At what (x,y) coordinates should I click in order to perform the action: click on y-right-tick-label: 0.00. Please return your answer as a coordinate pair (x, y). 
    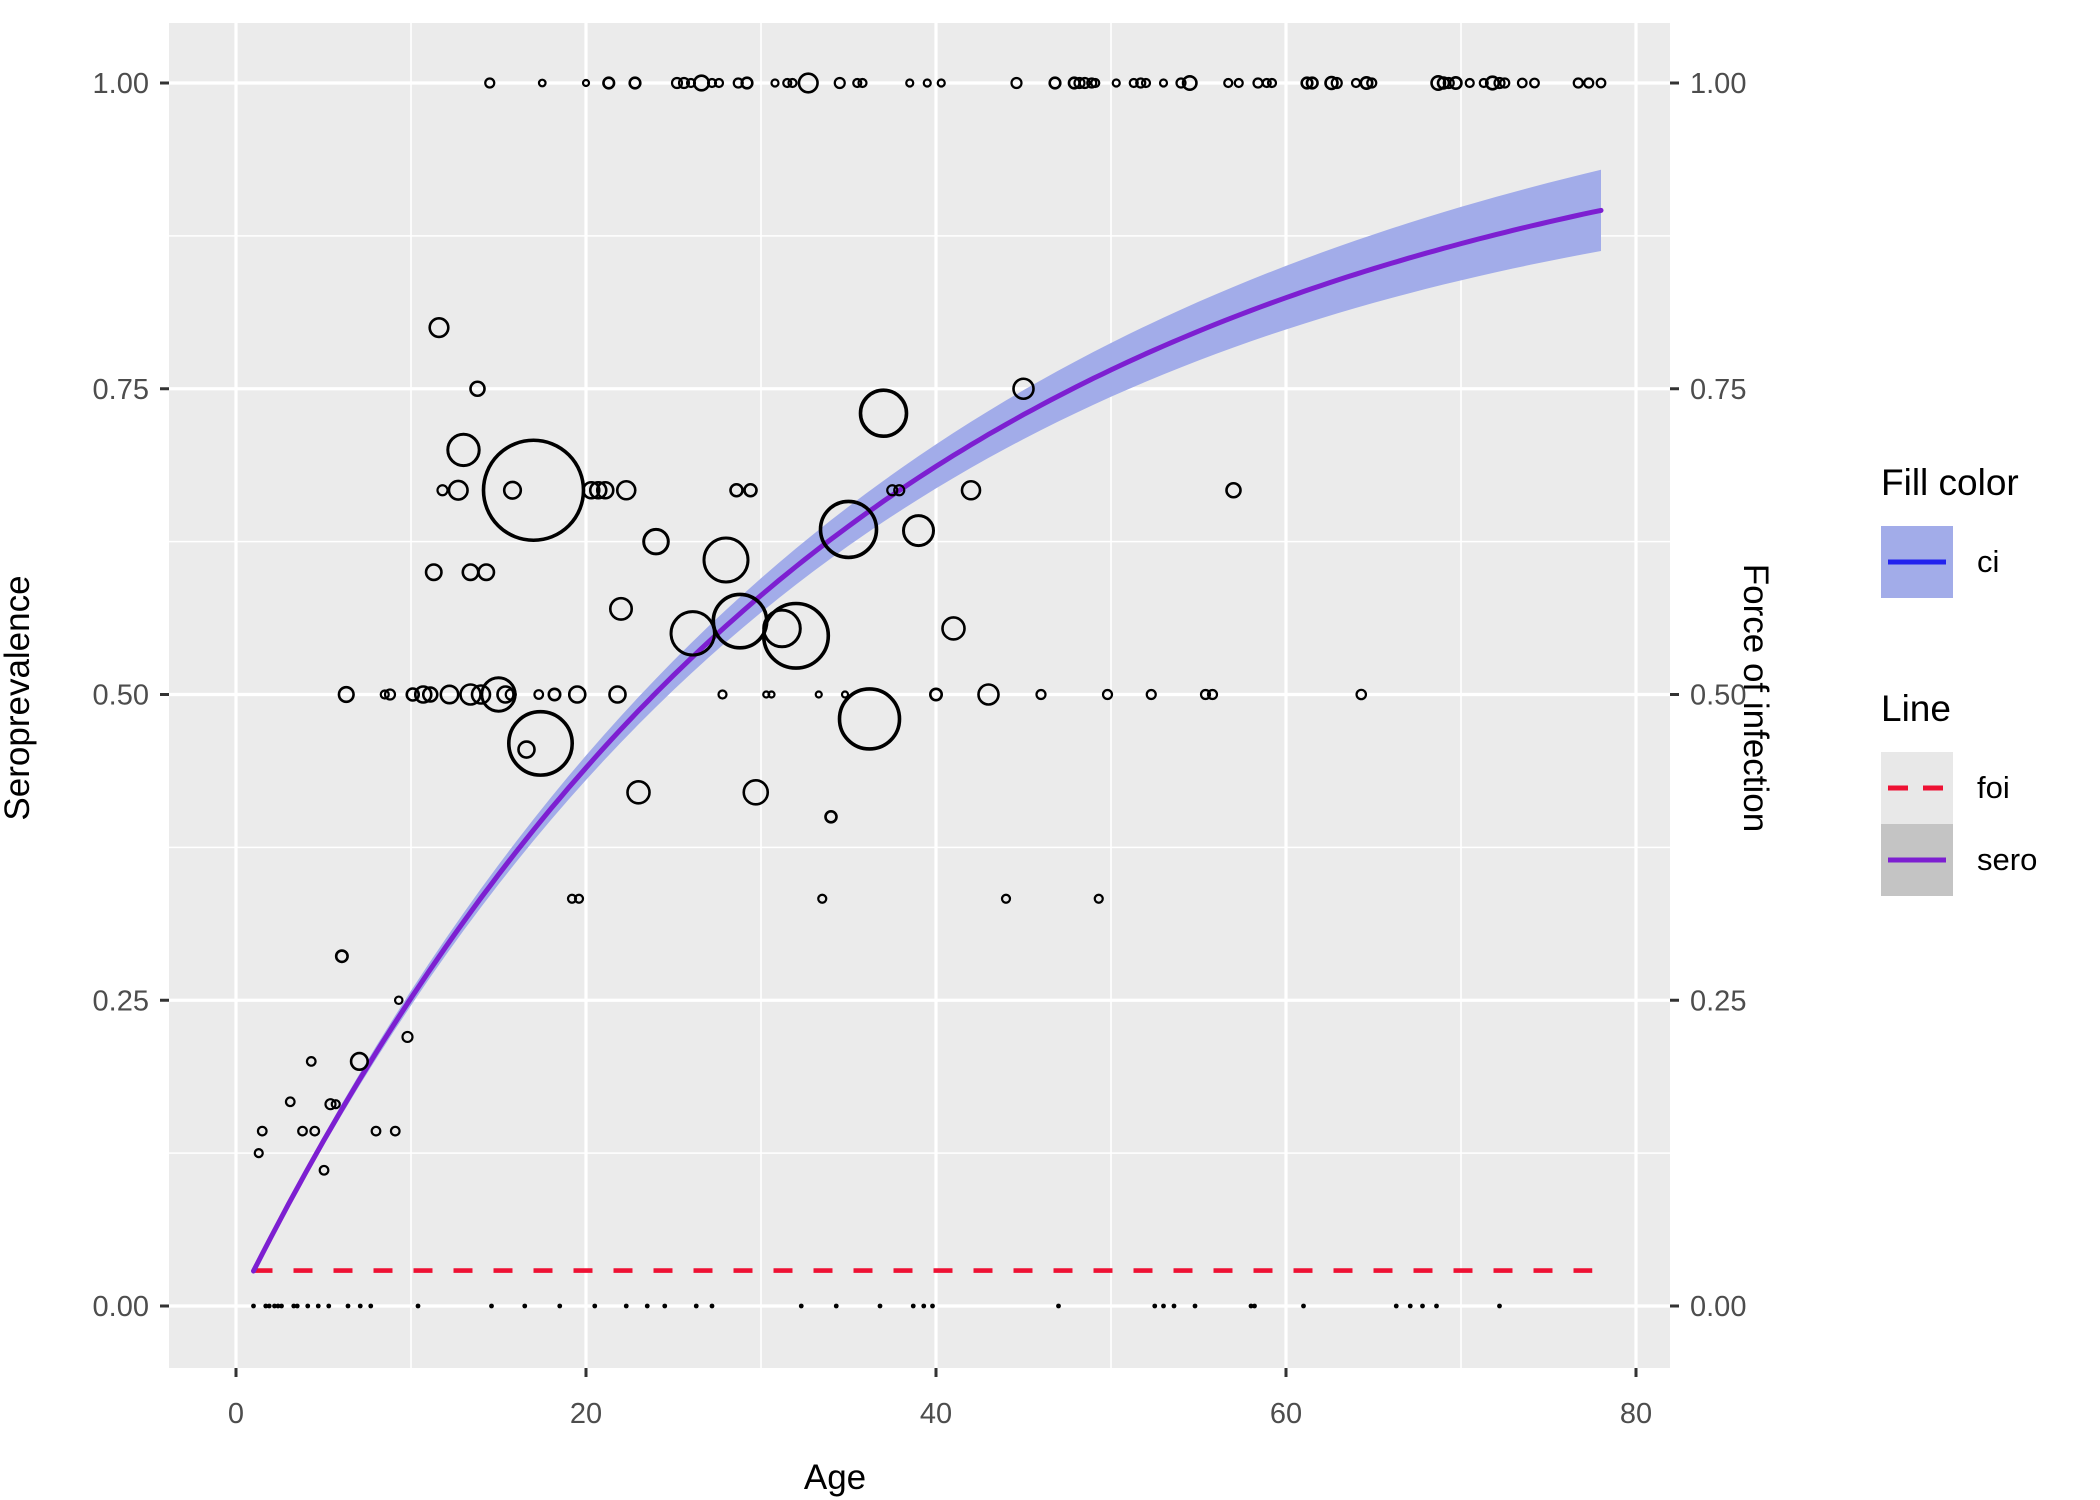
    Looking at the image, I should click on (1718, 1307).